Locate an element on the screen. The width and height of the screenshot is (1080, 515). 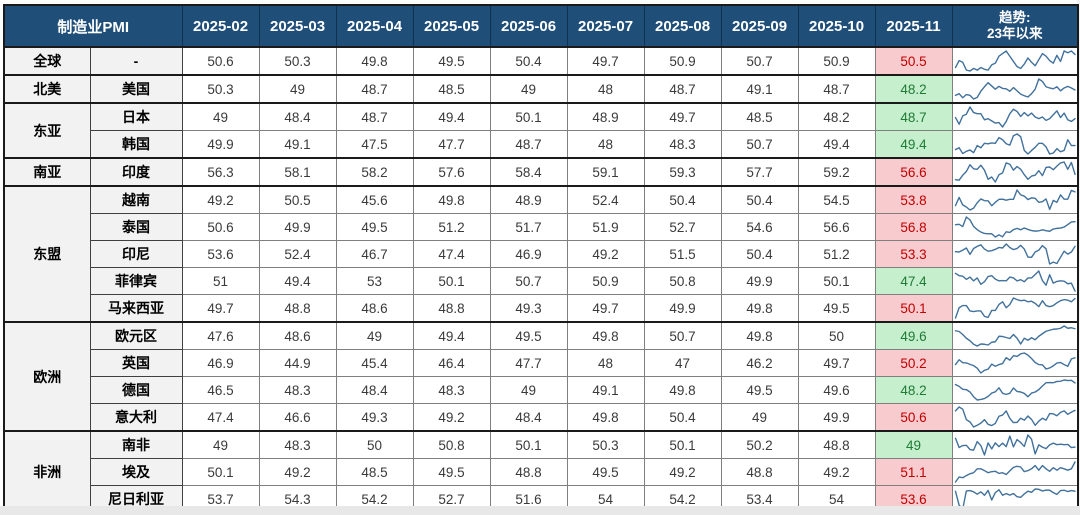
pmi-value-cell: 47.5 is located at coordinates (374, 144).